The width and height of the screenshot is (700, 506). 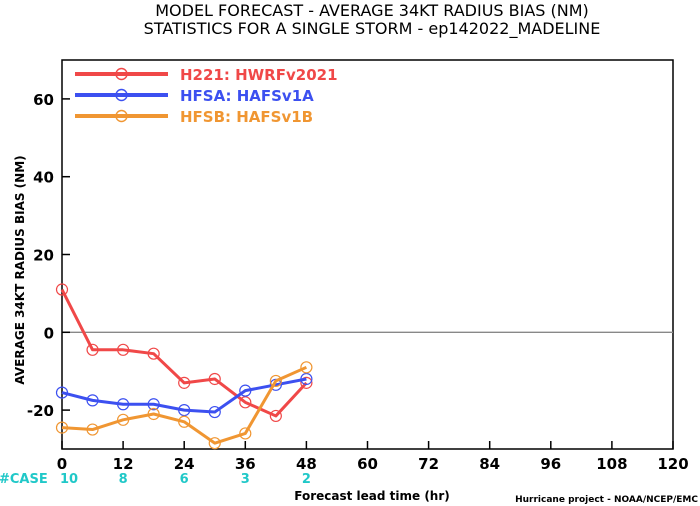 I want to click on x-tick-label: 36, so click(x=245, y=464).